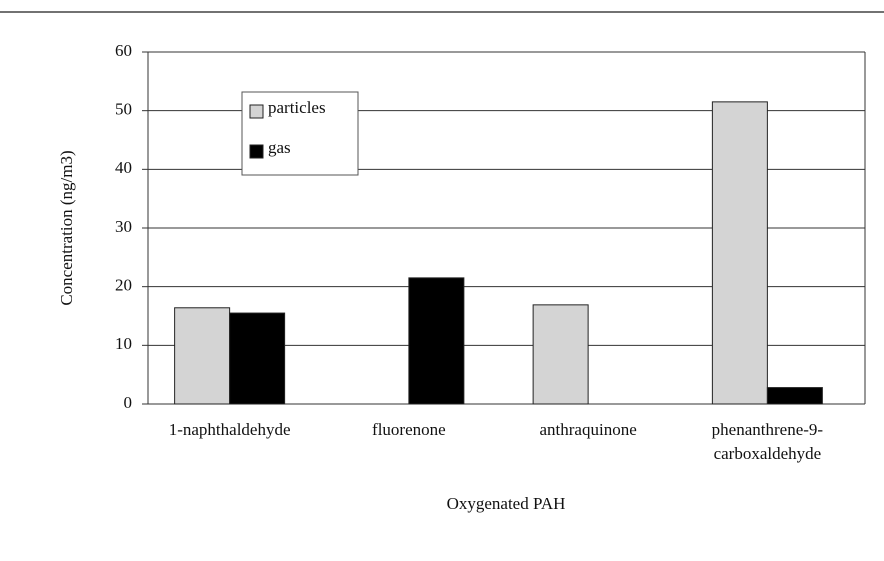 The image size is (884, 561). Describe the element at coordinates (66, 227) in the screenshot. I see `y-axis-label: Concentration (ng/m3)` at that location.